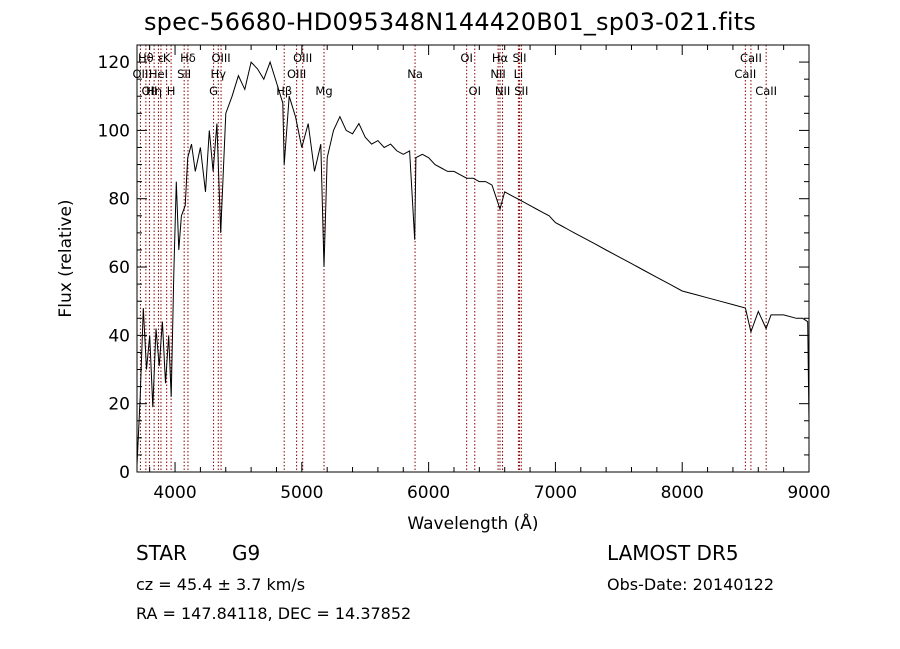  I want to click on y-tick-label: 20, so click(119, 405).